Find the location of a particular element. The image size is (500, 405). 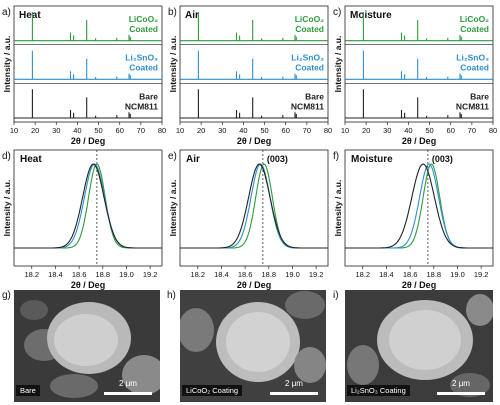

peak-trace-bare is located at coordinates (254, 206).